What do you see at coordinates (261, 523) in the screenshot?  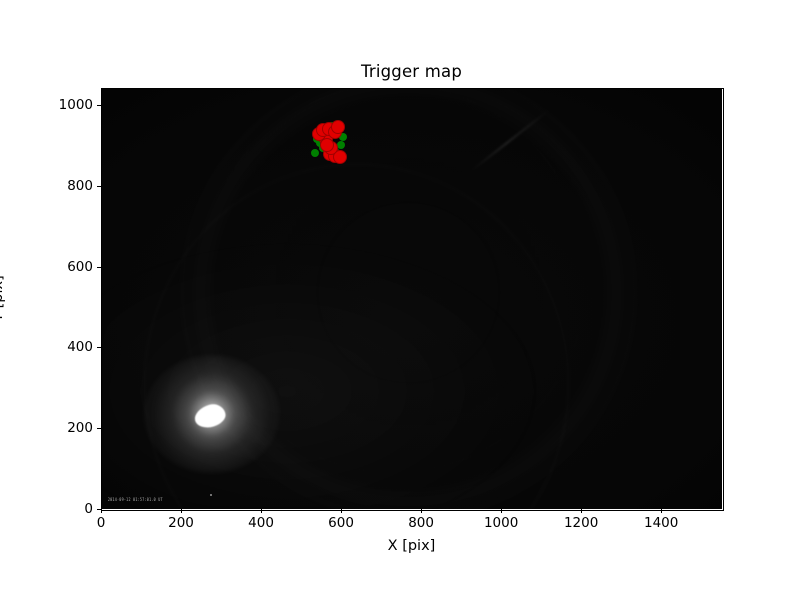 I see `x-tick-label: 400` at bounding box center [261, 523].